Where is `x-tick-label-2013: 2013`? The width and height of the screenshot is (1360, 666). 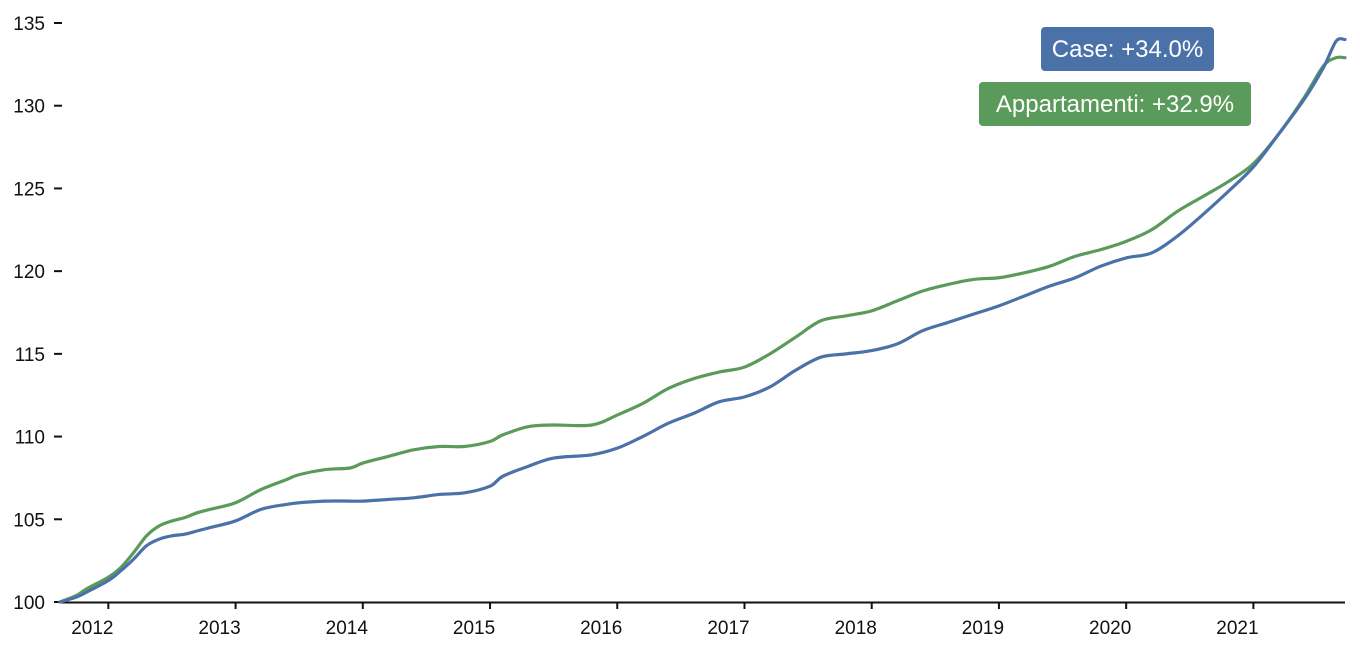
x-tick-label-2013: 2013 is located at coordinates (219, 628).